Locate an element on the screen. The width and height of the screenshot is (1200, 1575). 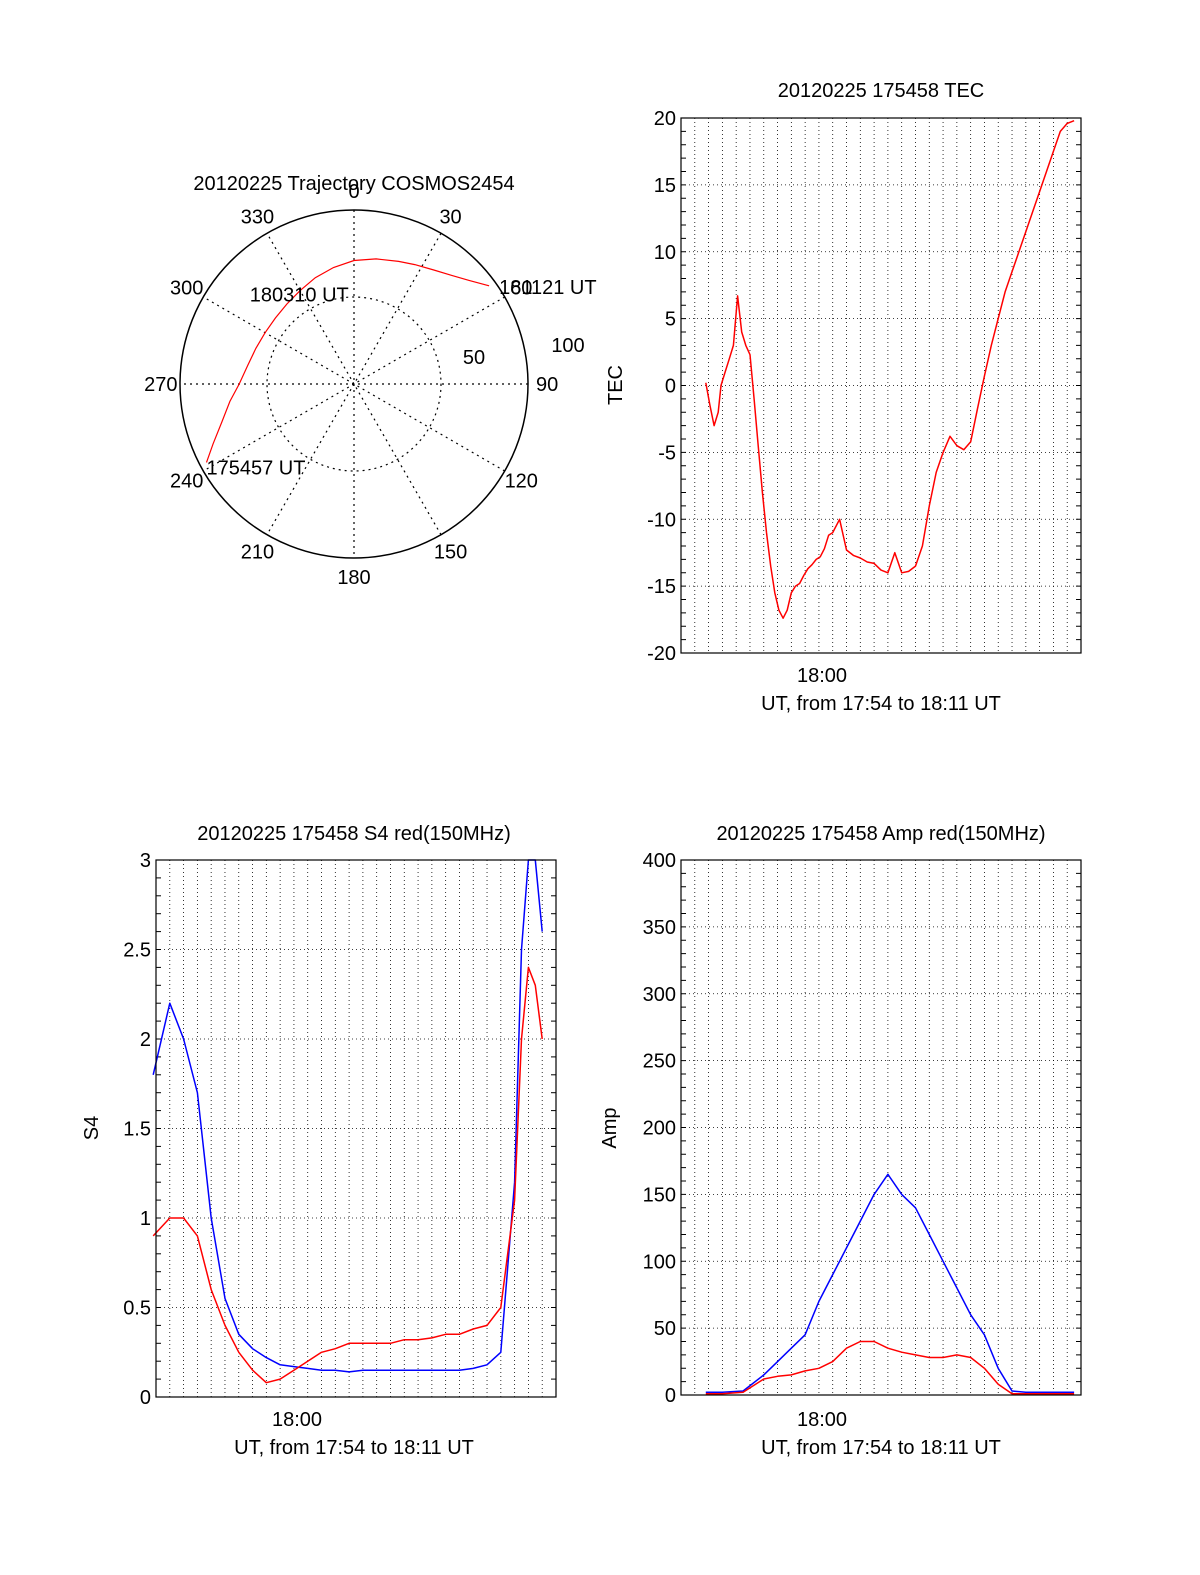
polar-angle-label: 120 is located at coordinates (521, 482).